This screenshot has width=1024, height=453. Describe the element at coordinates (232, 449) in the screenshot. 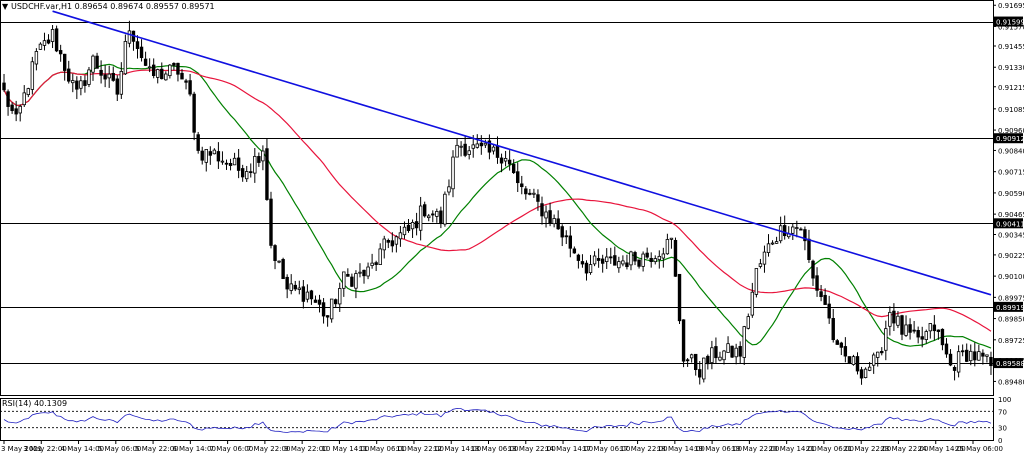

I see `time-tick-label: 7 May 06:00` at that location.